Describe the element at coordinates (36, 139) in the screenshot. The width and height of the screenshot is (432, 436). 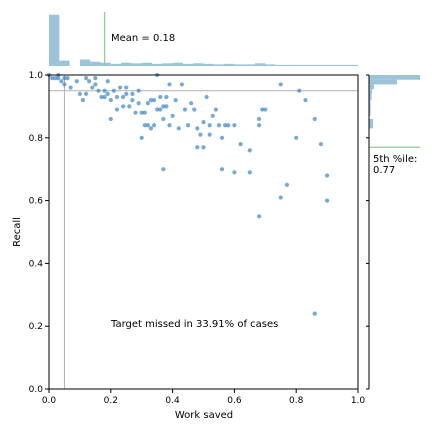
I see `y-tick-label: 0.8` at that location.